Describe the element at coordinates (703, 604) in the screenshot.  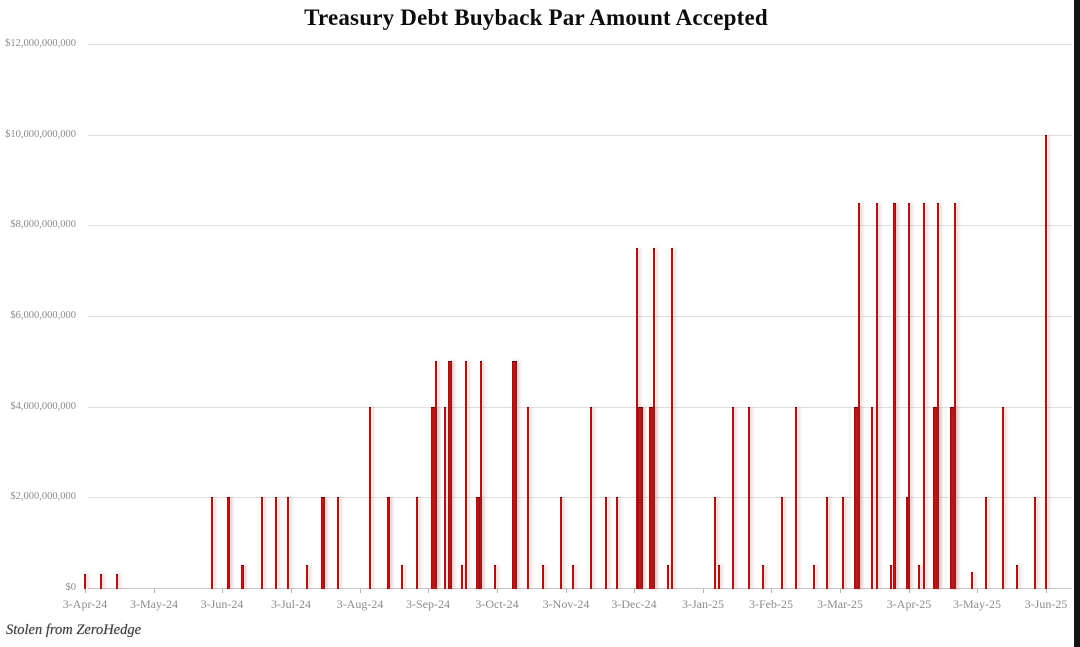
I see `x-axis-label: 3-Jan-25` at that location.